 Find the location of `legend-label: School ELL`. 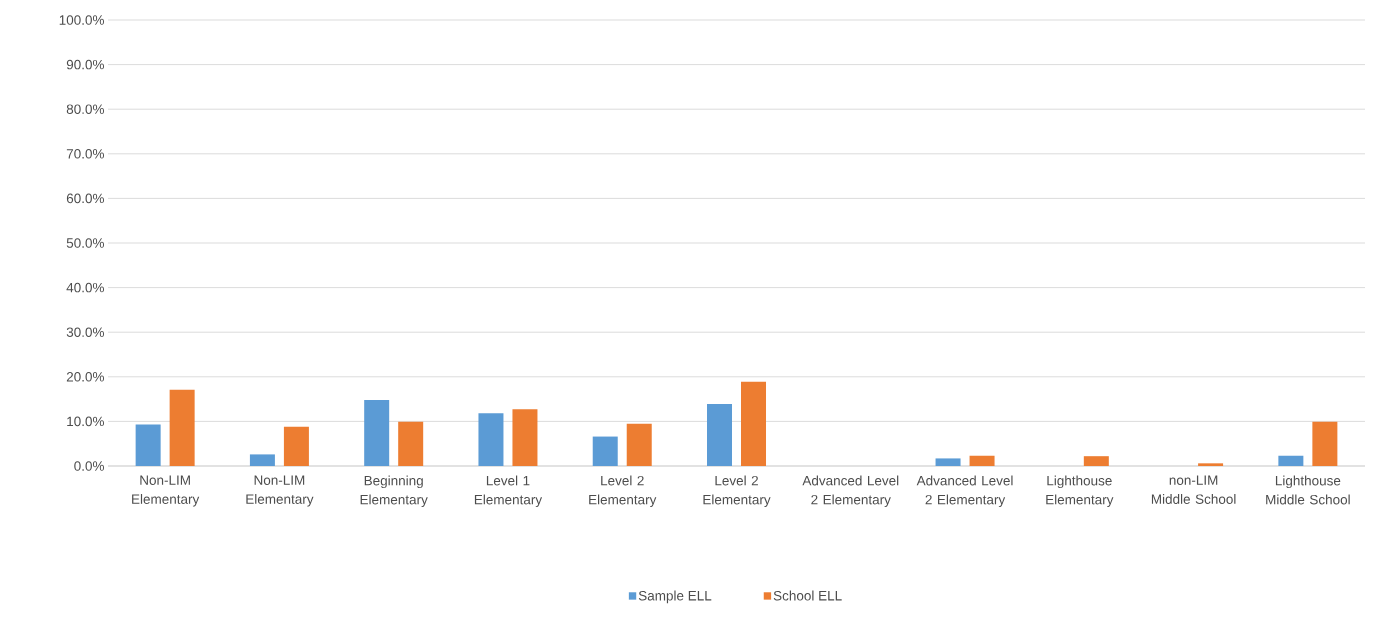

legend-label: School ELL is located at coordinates (807, 595).